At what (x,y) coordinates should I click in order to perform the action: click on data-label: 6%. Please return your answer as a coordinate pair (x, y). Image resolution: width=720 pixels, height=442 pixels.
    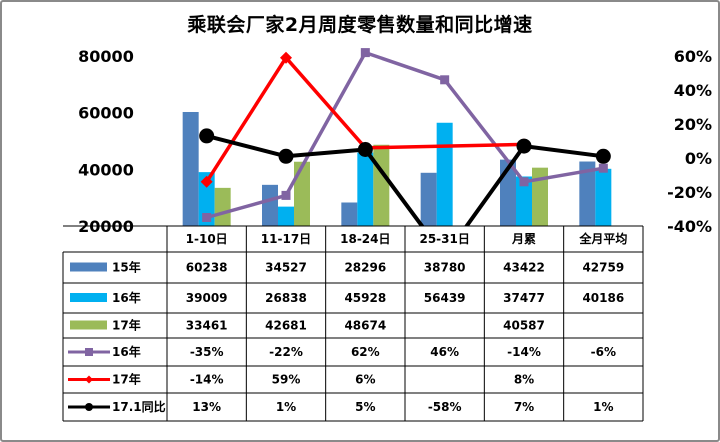
    Looking at the image, I should click on (365, 380).